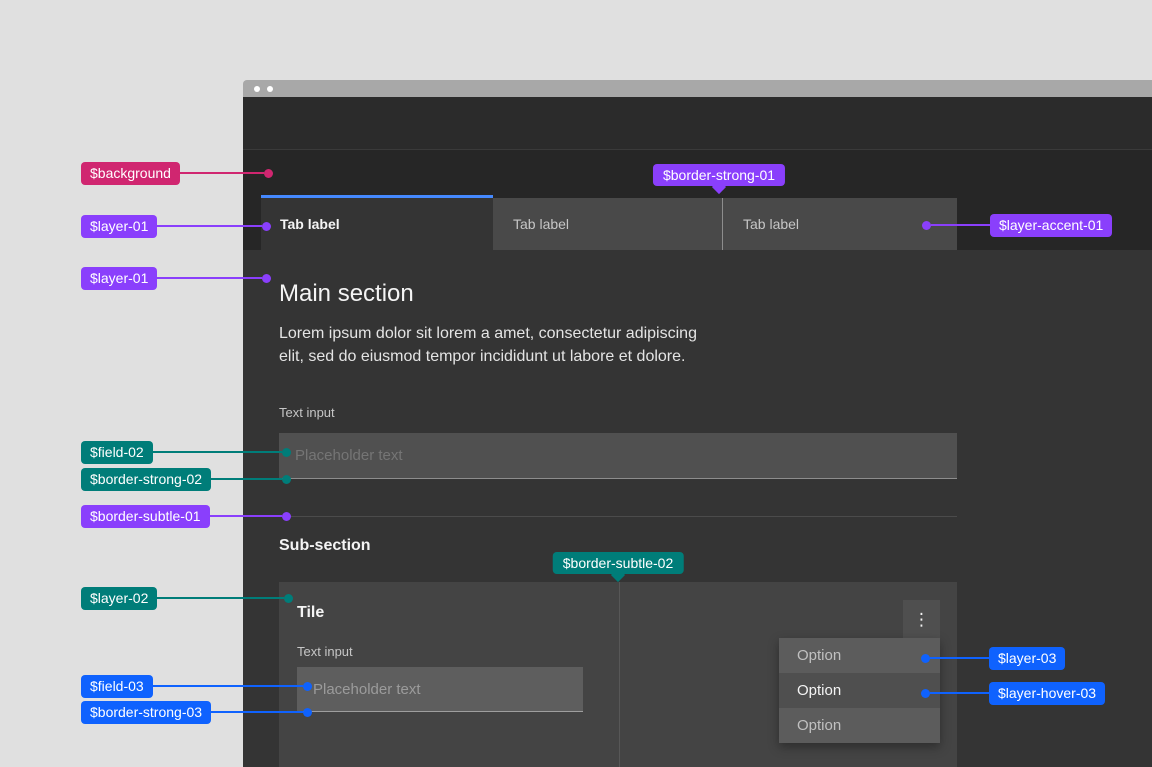  I want to click on annotation-border-strong-03: $border-strong-03, so click(196, 712).